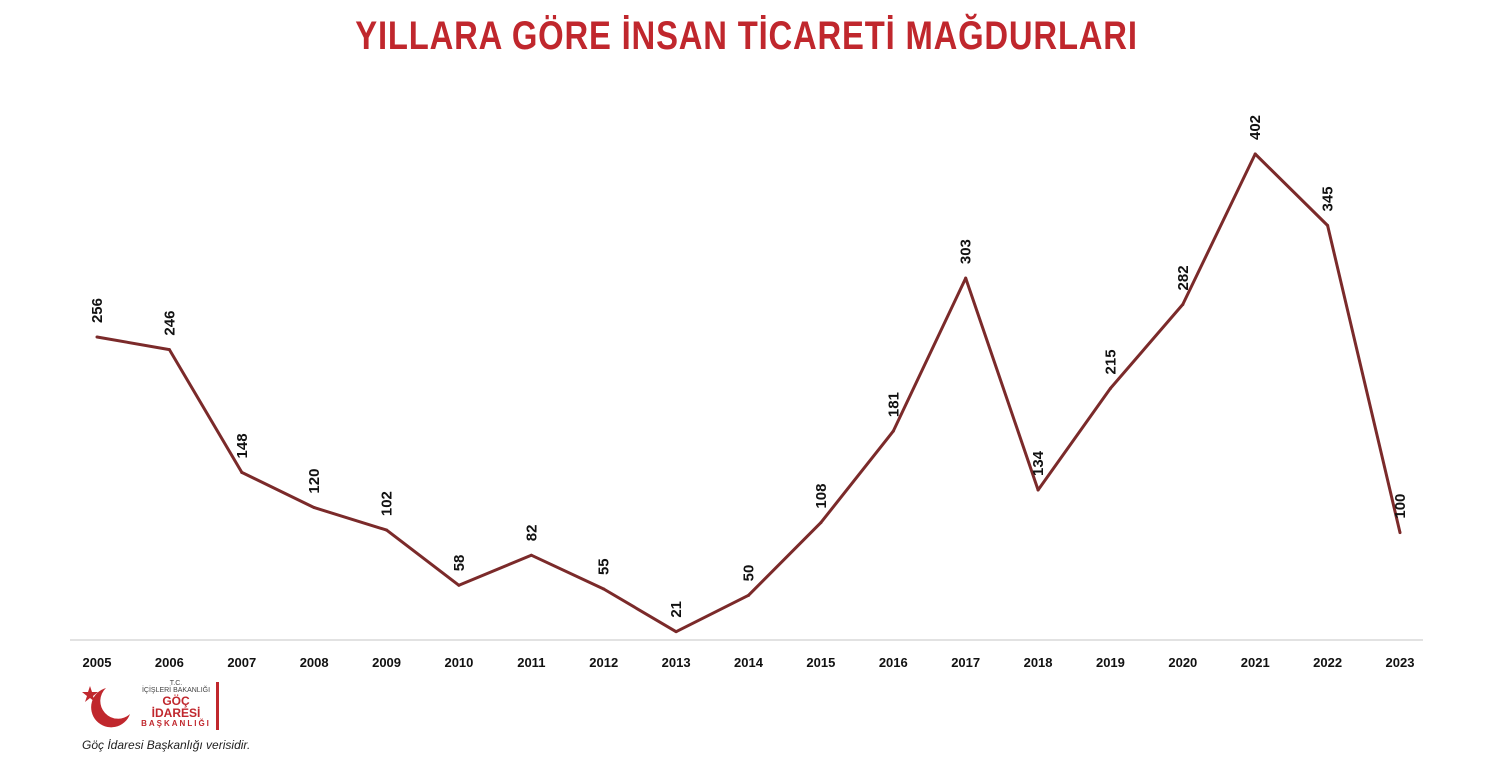  What do you see at coordinates (217, 706) in the screenshot?
I see `logo-divider` at bounding box center [217, 706].